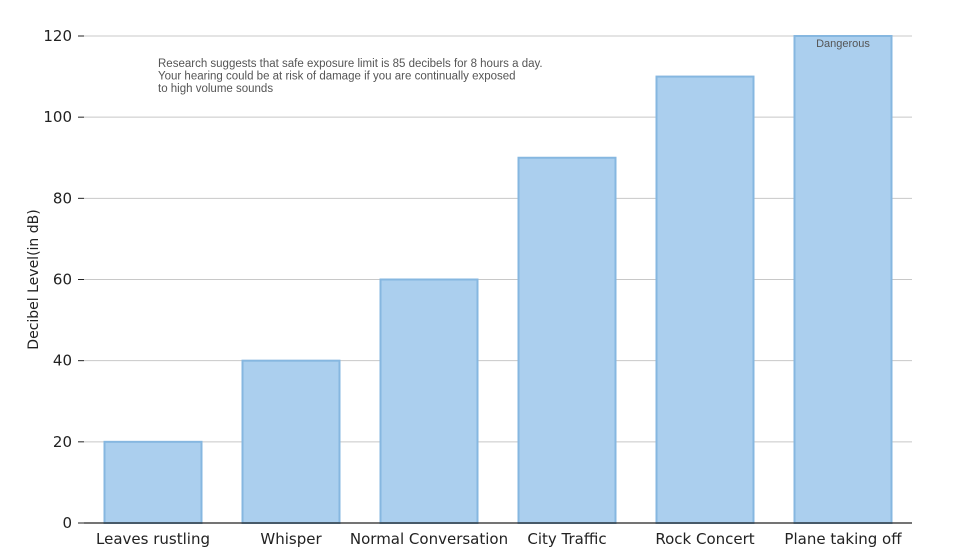  I want to click on x-category-label: Whisper, so click(291, 539).